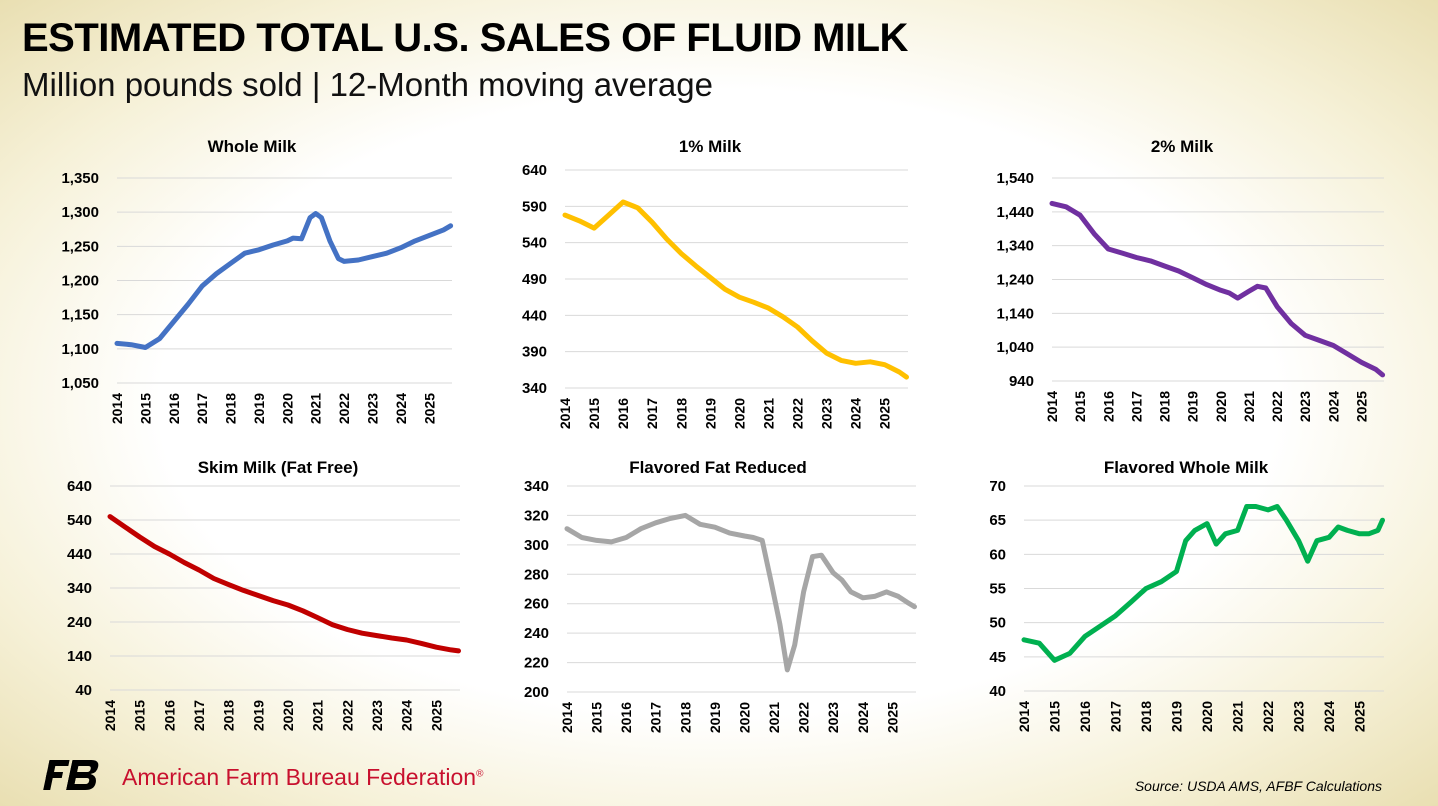 This screenshot has height=806, width=1438. I want to click on skim-milk-fat-free-y-tick-label: 440, so click(79, 554).